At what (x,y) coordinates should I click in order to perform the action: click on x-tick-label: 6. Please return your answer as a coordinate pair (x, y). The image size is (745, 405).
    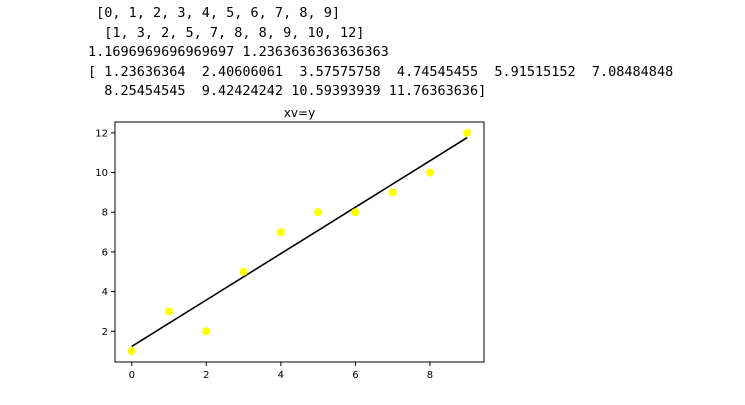
    Looking at the image, I should click on (355, 375).